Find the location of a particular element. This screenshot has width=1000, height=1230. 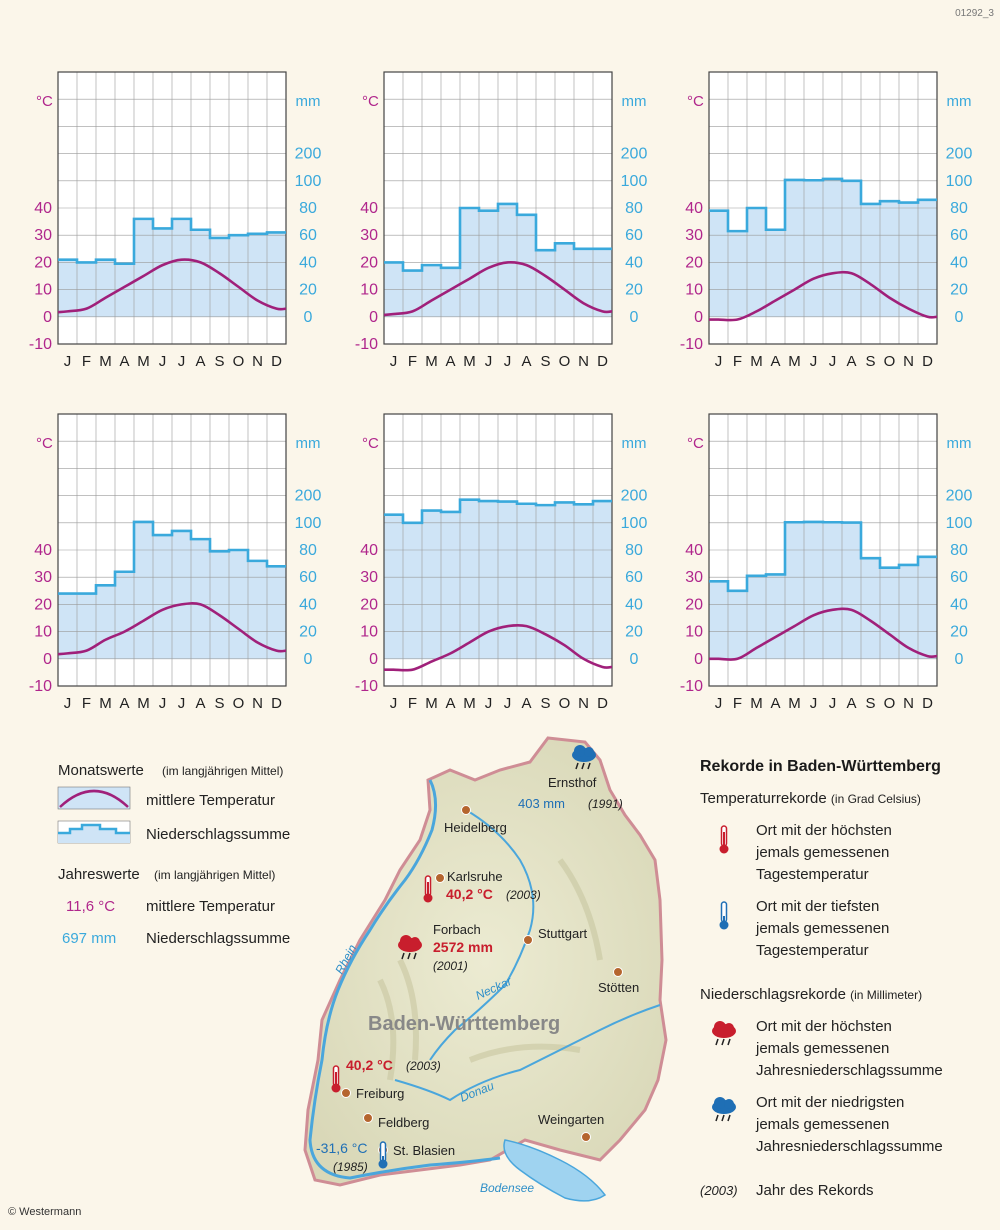

record-stblasien-year: (1985) is located at coordinates (350, 1167).